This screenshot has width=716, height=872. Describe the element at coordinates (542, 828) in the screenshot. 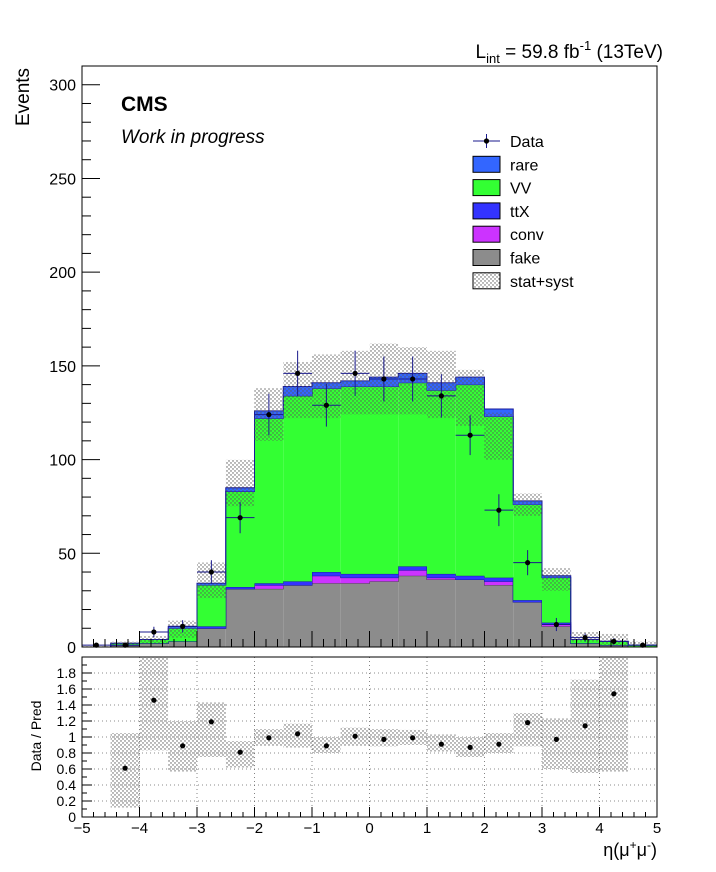

I see `x-tick-label: 3` at that location.